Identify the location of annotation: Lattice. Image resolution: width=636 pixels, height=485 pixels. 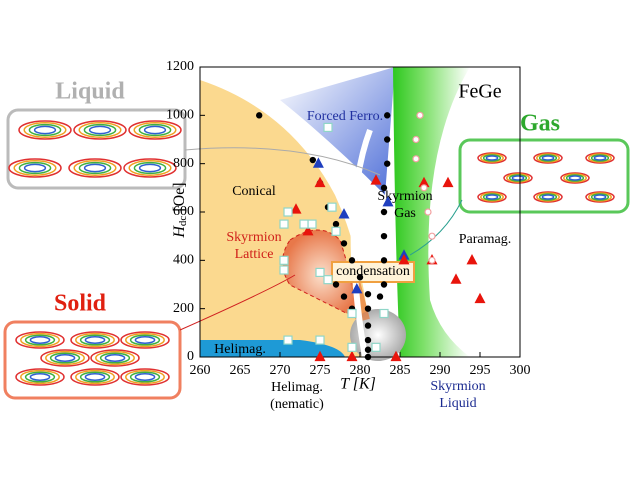
(254, 254).